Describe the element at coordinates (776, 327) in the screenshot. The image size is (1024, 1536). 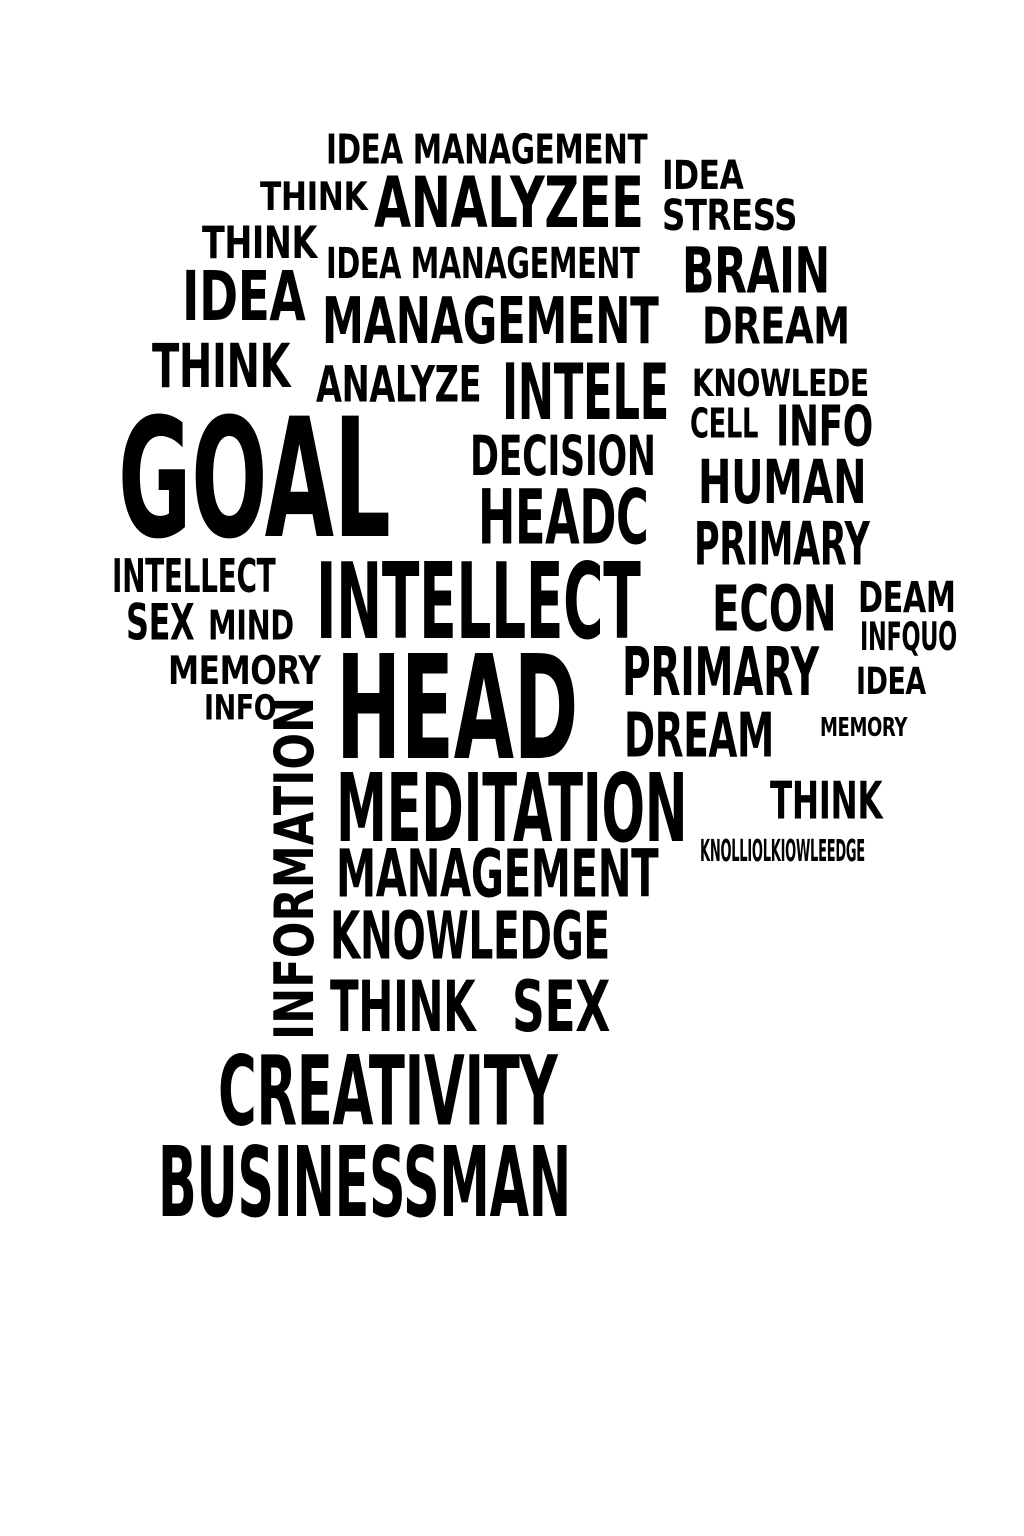
I see `word-dream-1: DREAM` at that location.